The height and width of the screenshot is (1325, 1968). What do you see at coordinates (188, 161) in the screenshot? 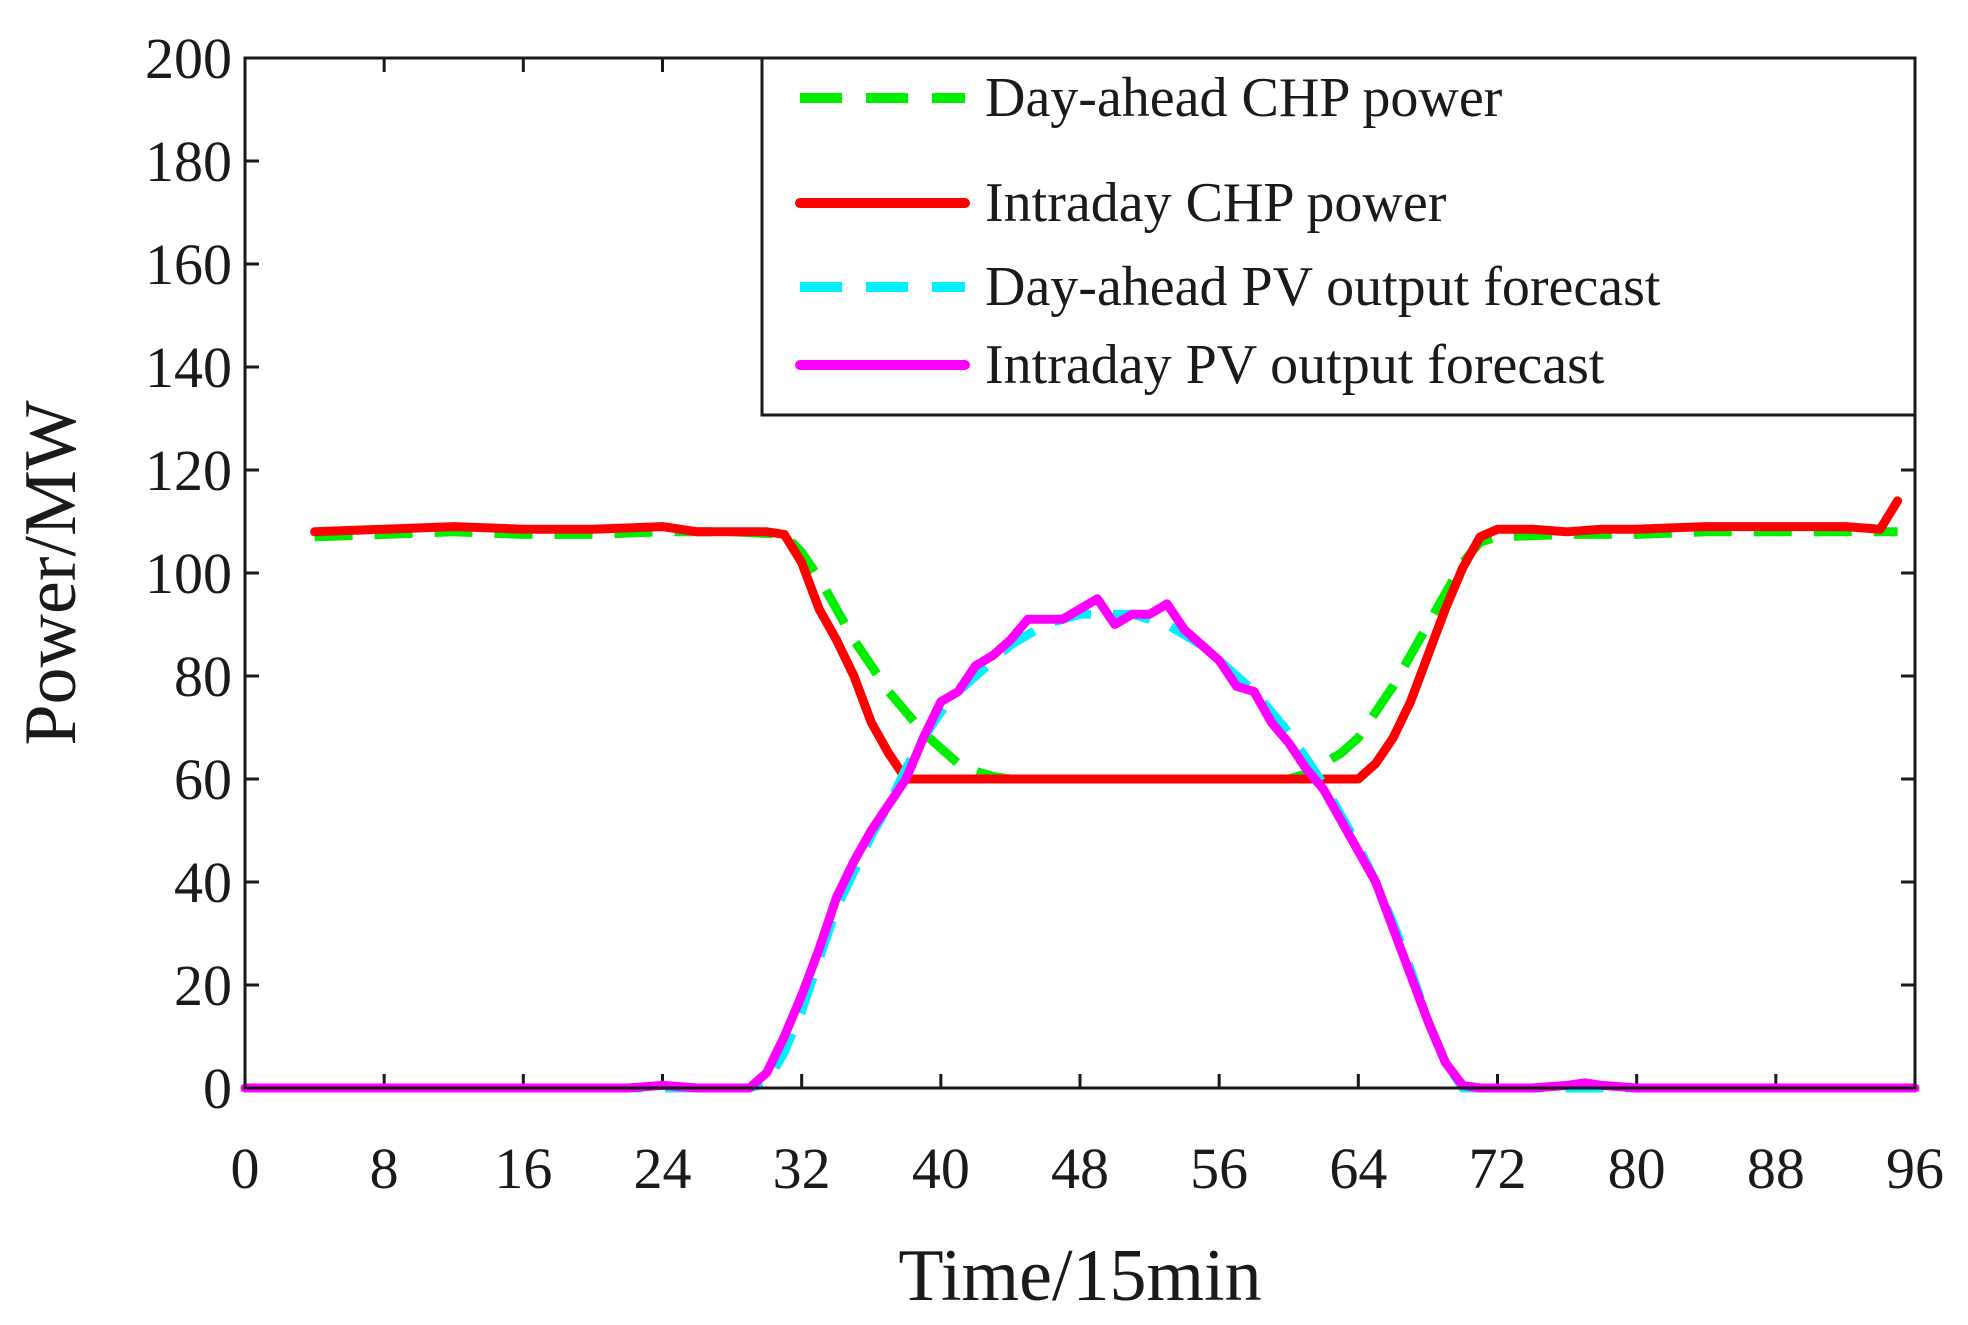
I see `y-tick-label: 180` at bounding box center [188, 161].